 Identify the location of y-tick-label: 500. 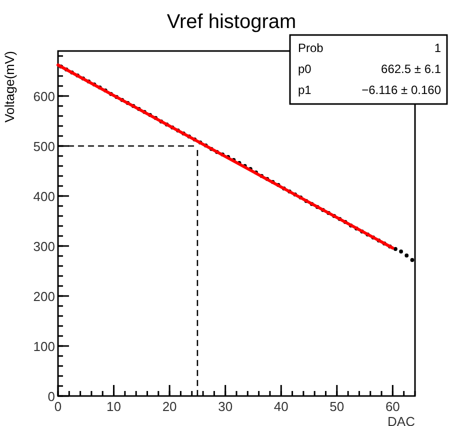
(44, 146).